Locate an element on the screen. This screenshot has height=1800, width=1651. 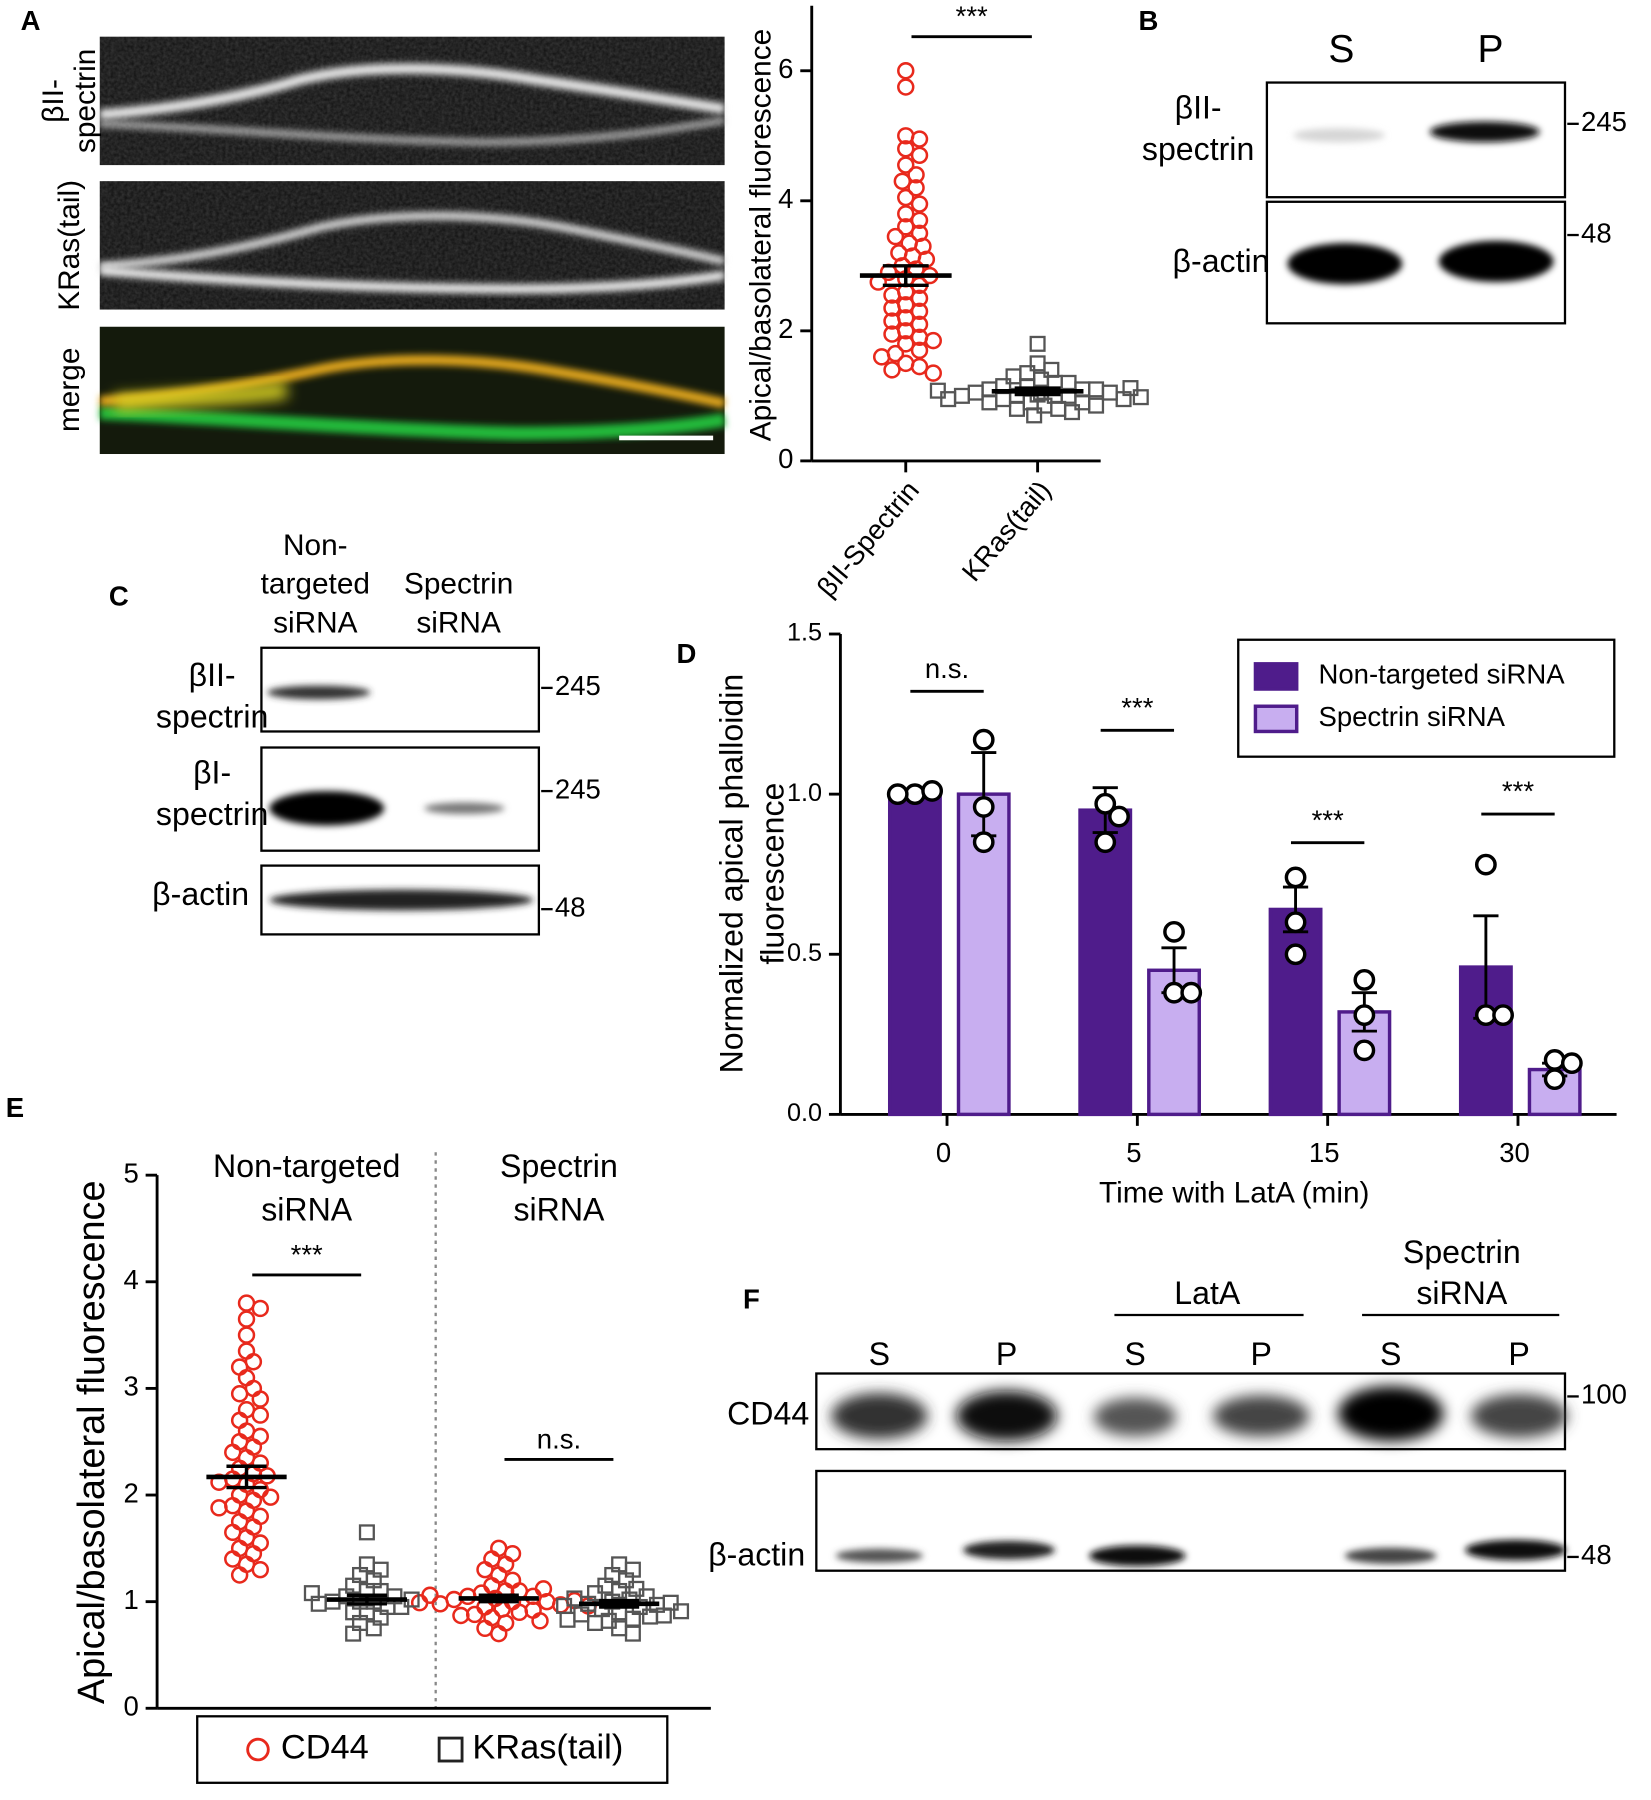
blot-b is located at coordinates (1416, 203).